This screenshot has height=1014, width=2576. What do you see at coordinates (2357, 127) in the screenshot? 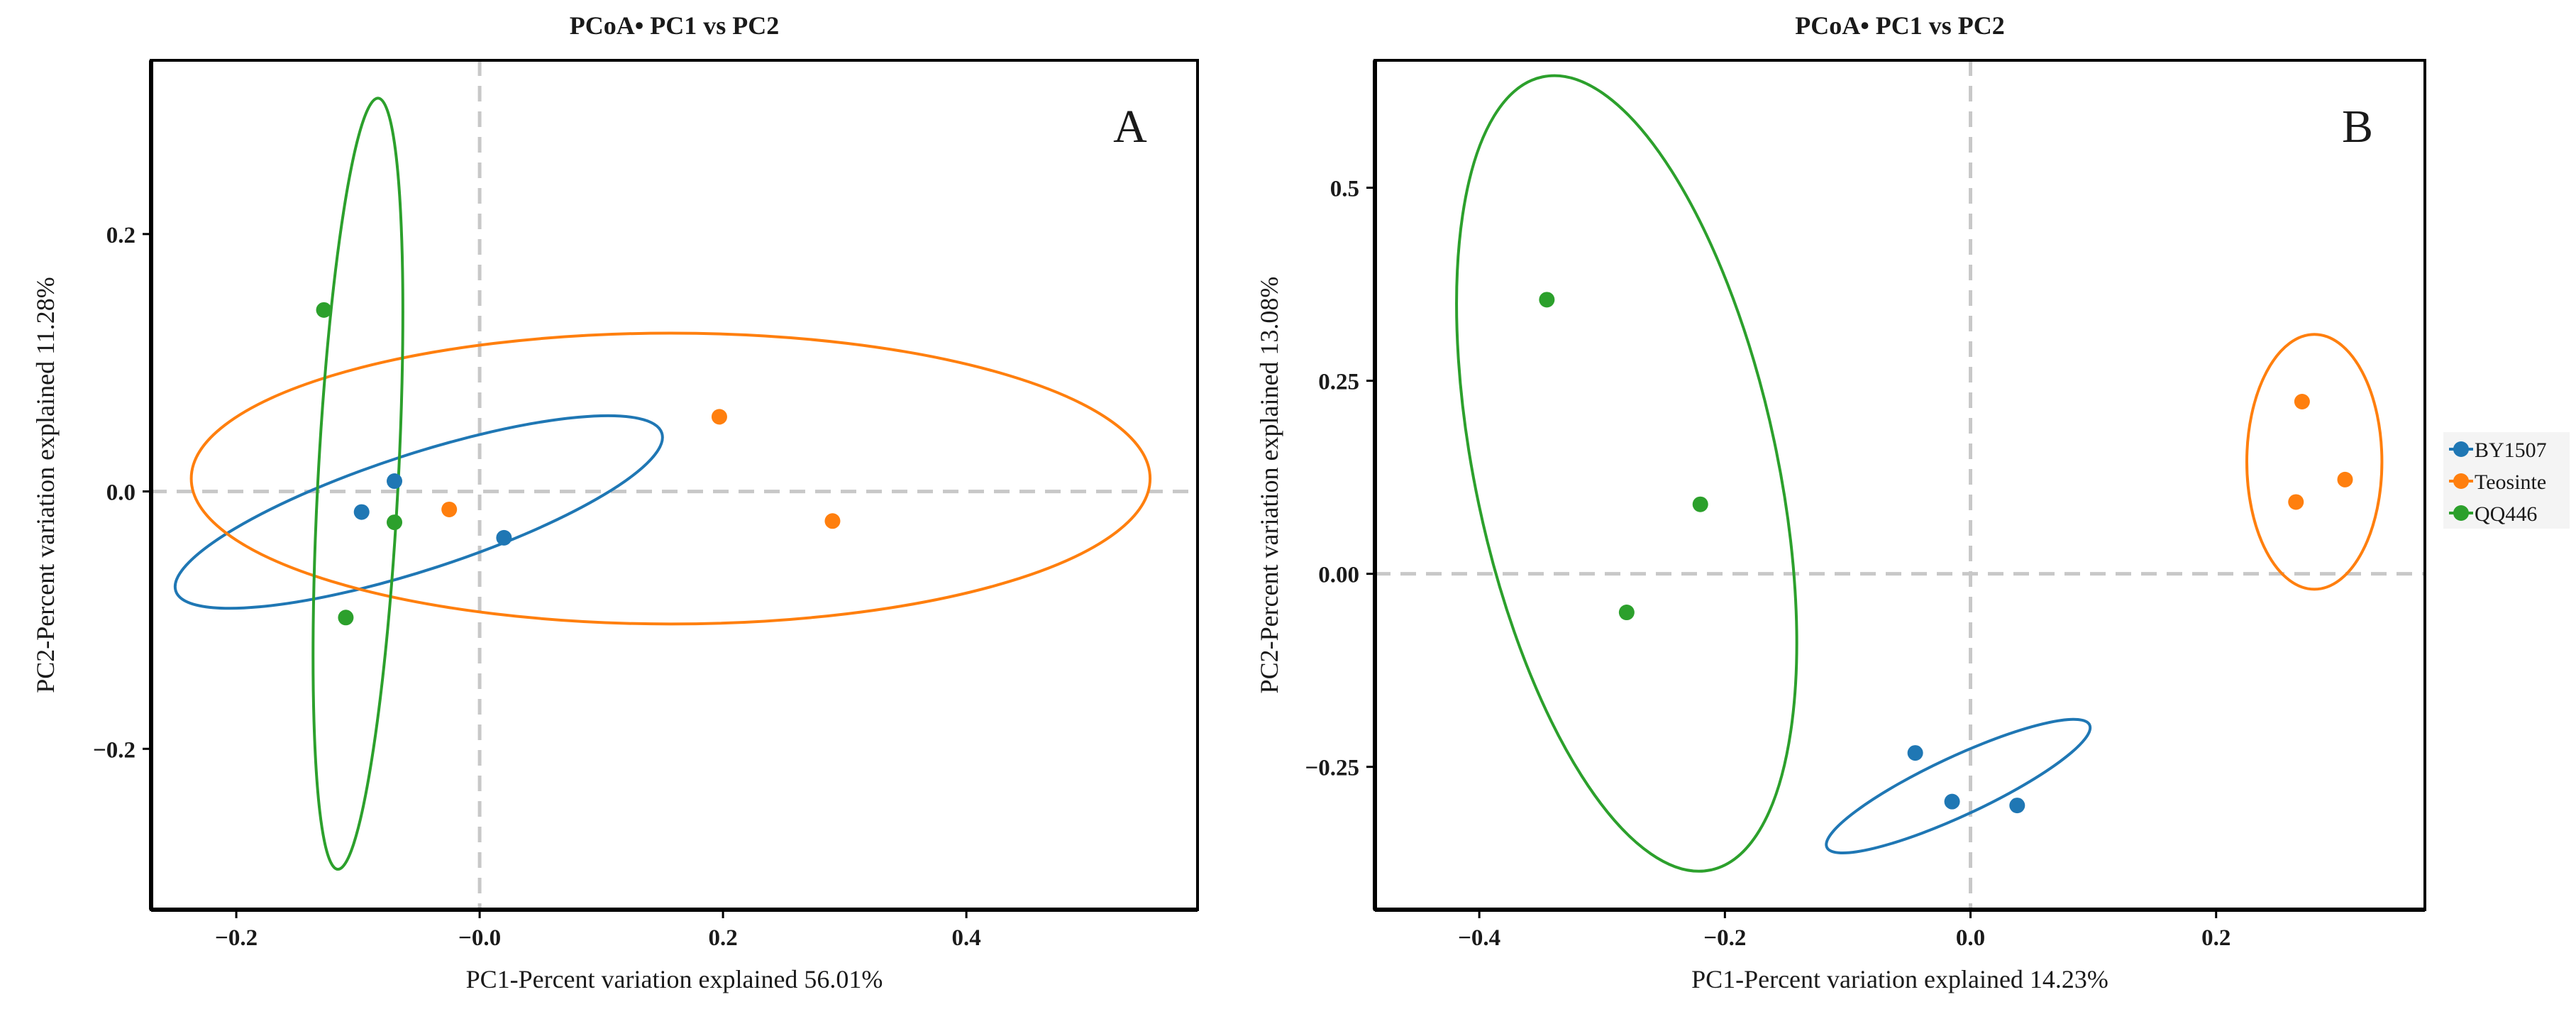
I see `panel-label-b: B` at bounding box center [2357, 127].